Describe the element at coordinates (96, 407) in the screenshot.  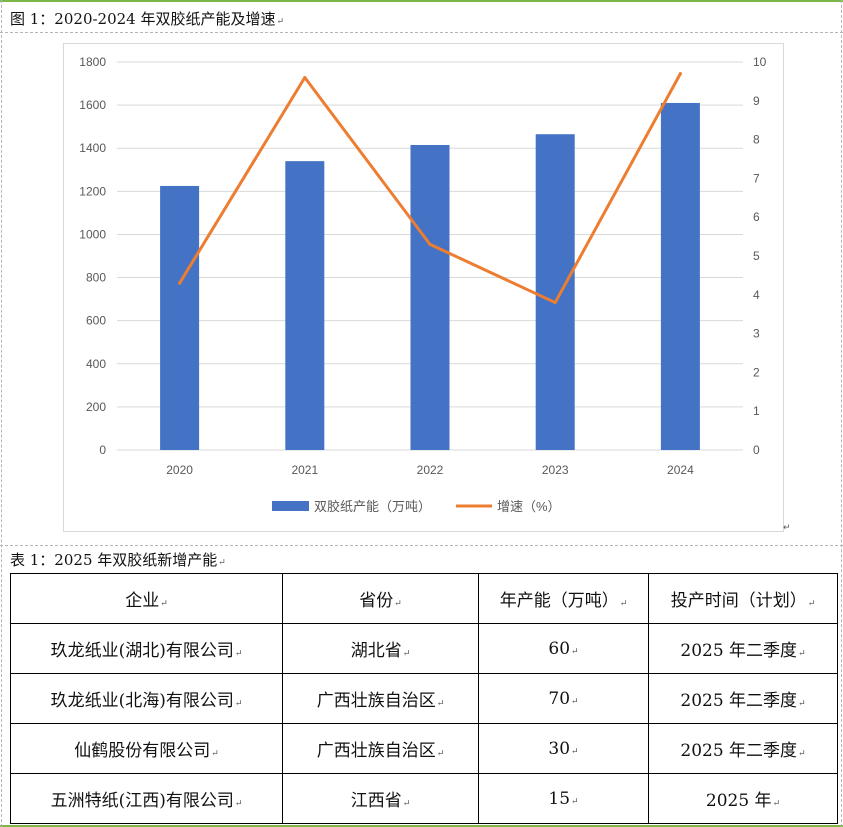
I see `y-left-tick-label: 200` at that location.